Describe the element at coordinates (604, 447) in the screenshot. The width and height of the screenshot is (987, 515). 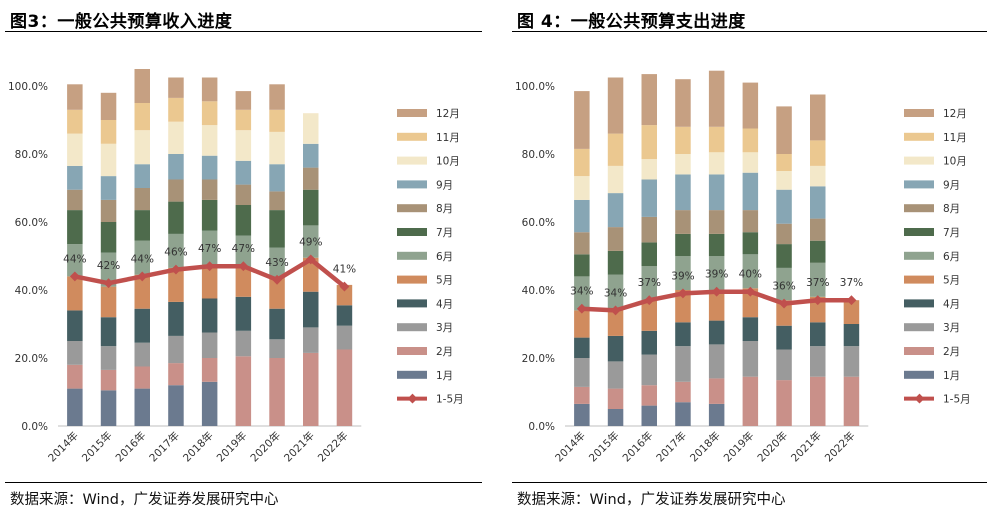
I see `x-tick-label: 2015年` at that location.